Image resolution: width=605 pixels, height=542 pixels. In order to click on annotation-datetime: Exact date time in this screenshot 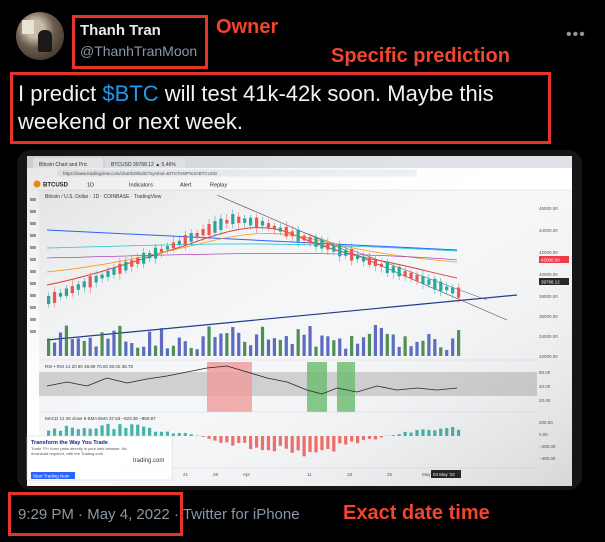, I will do `click(416, 513)`.